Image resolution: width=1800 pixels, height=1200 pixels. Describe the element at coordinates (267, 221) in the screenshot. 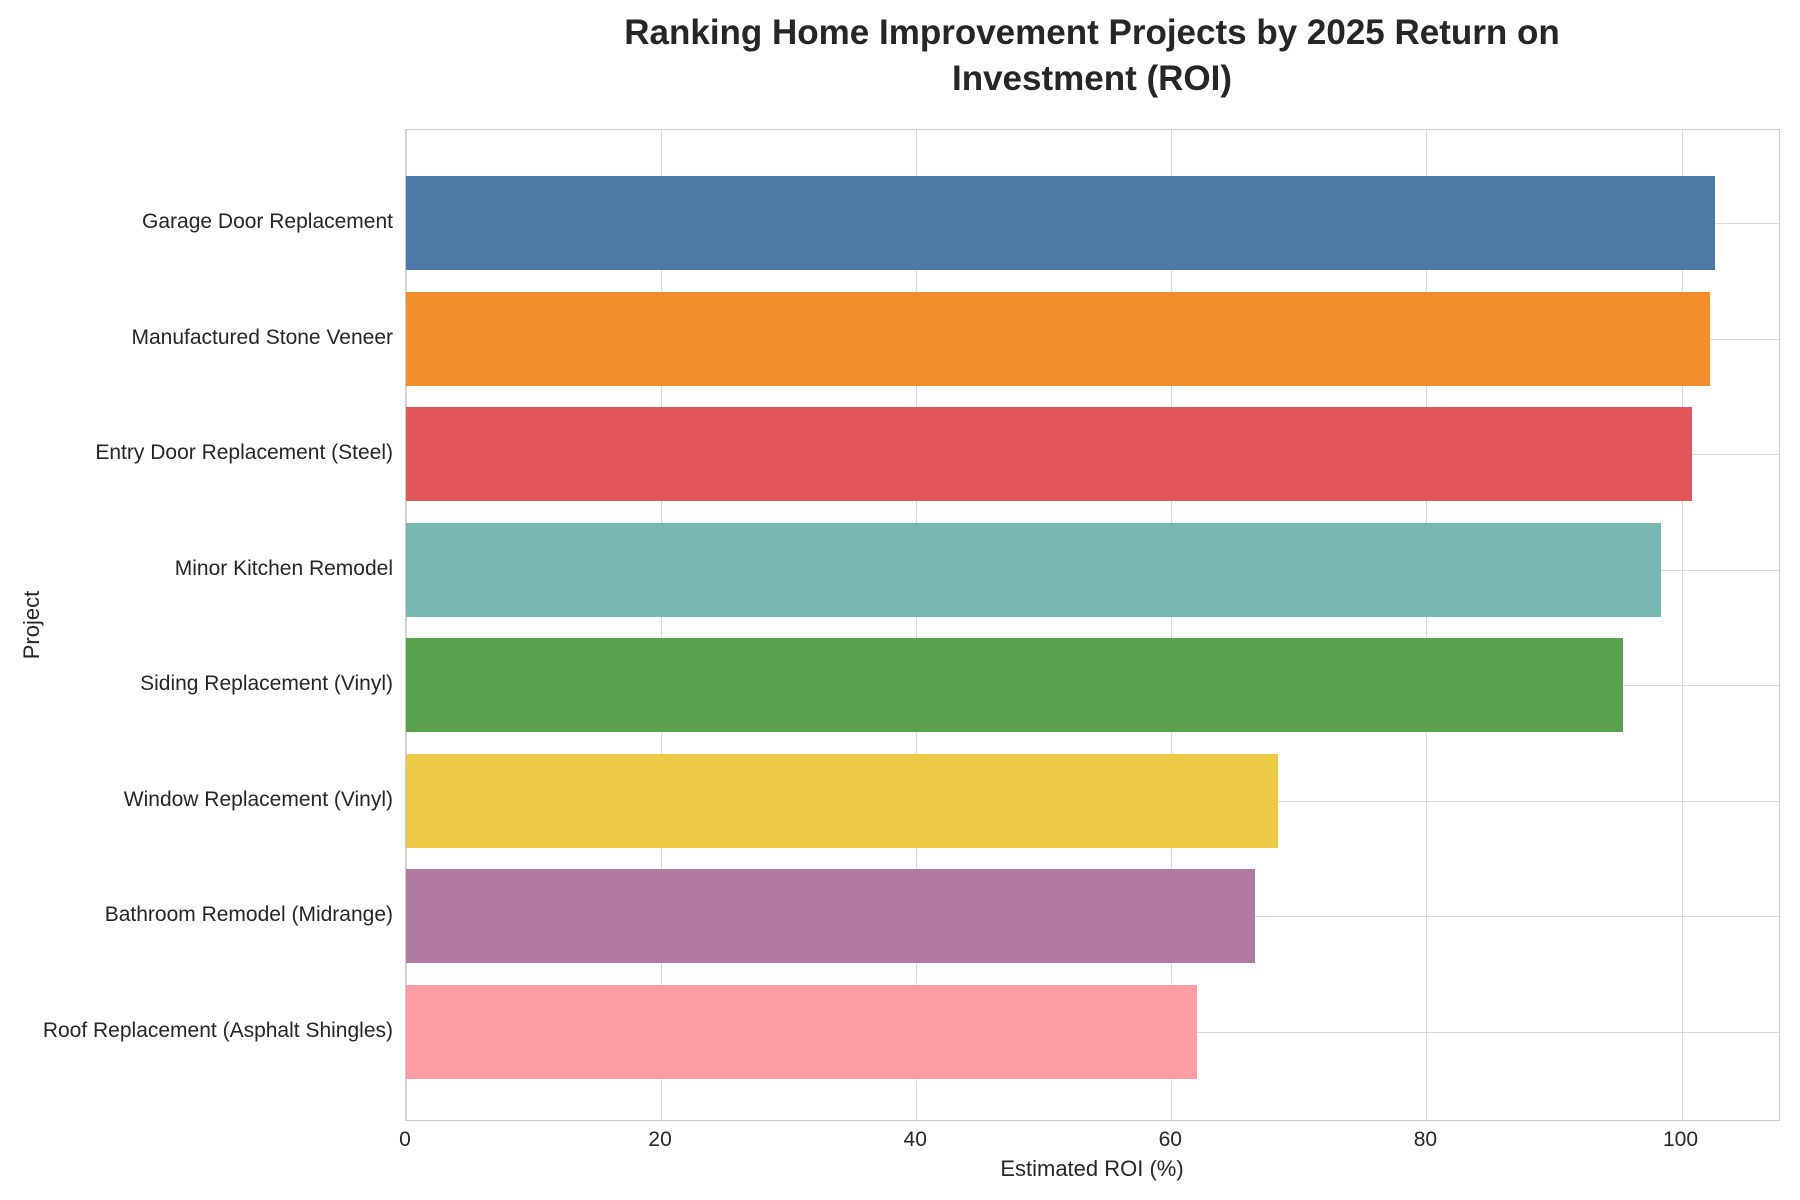

I see `y-tick-label: Garage Door Replacement` at that location.